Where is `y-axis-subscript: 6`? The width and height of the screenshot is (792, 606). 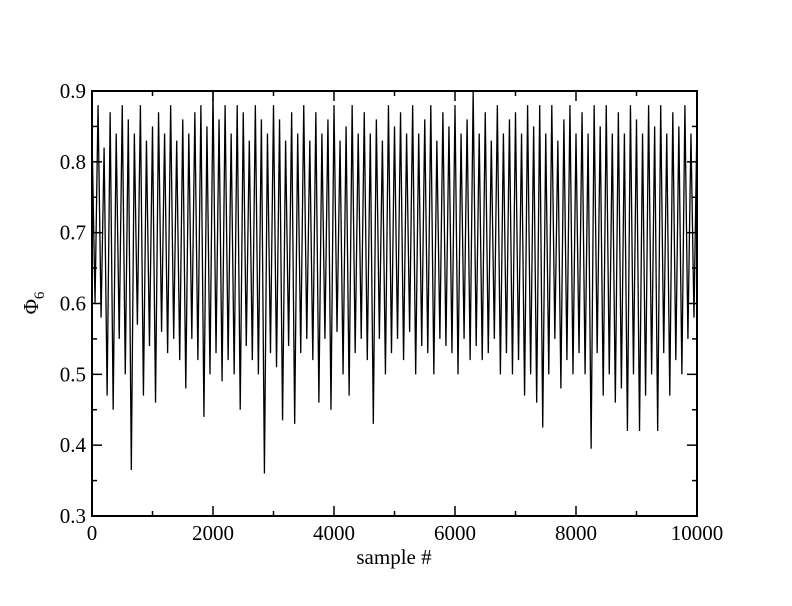 y-axis-subscript: 6 is located at coordinates (40, 295).